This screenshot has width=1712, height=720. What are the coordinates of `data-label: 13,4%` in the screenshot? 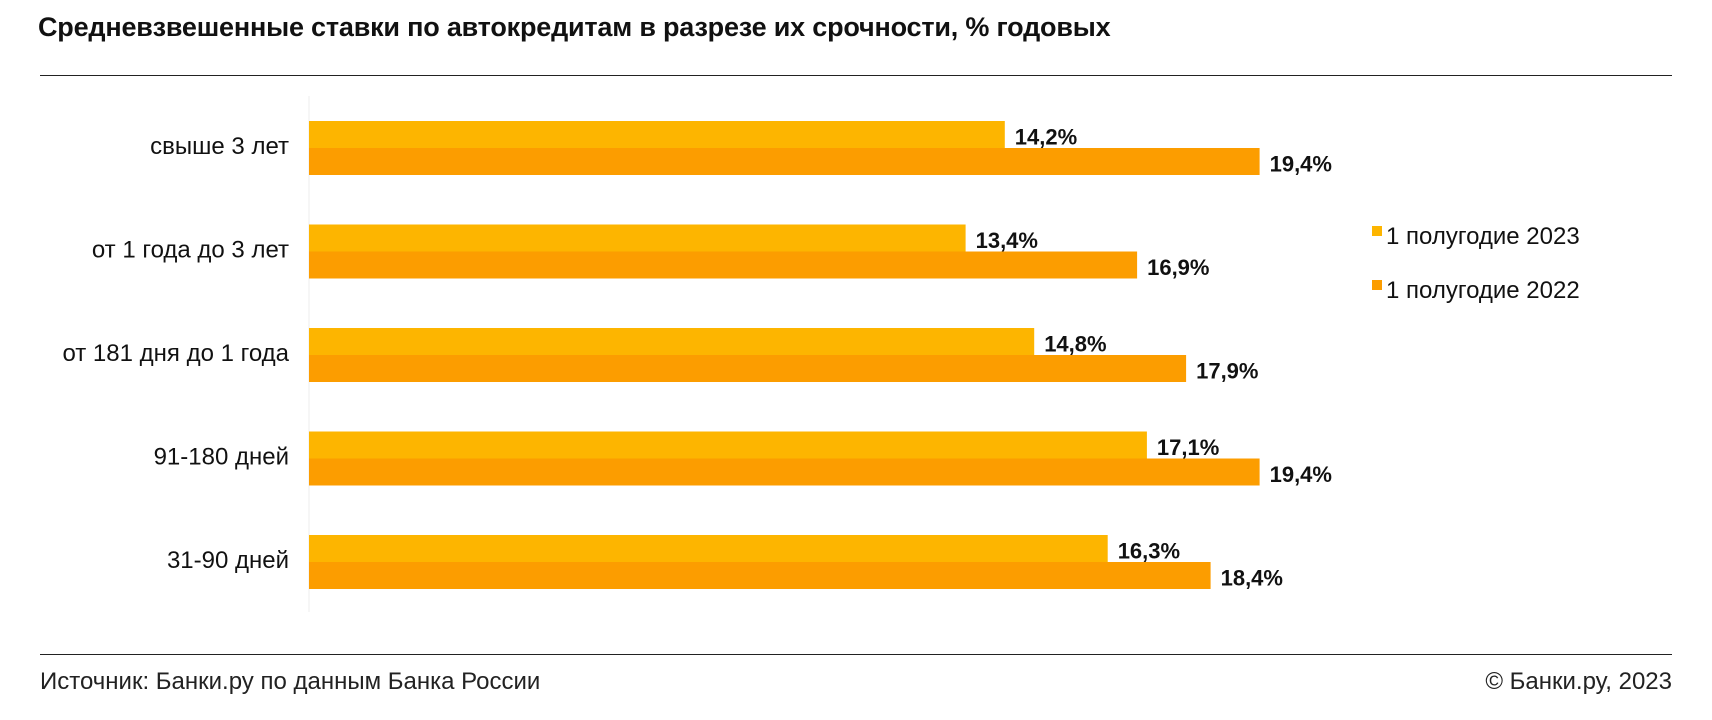 It's located at (1007, 240).